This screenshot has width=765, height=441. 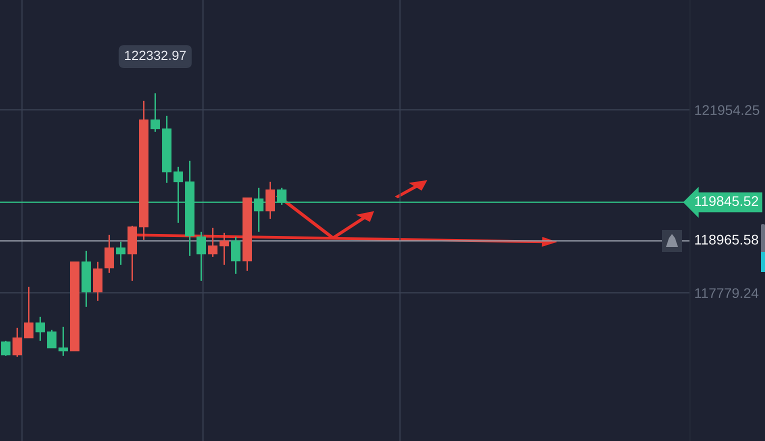 I want to click on annotation: 122332.97, so click(x=155, y=55).